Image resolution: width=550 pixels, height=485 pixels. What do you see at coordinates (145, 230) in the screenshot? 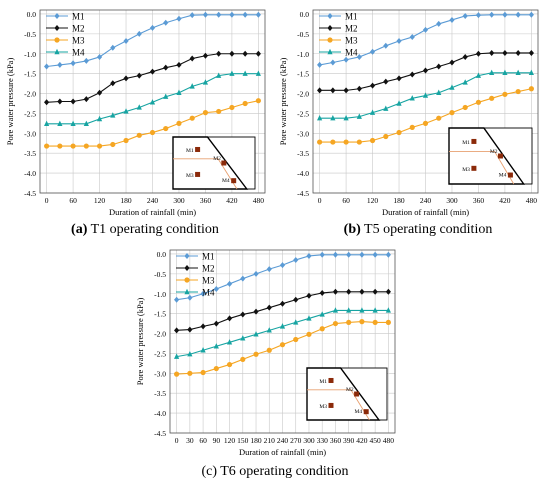
I see `caption-a: (a) T1 operating condition` at bounding box center [145, 230].